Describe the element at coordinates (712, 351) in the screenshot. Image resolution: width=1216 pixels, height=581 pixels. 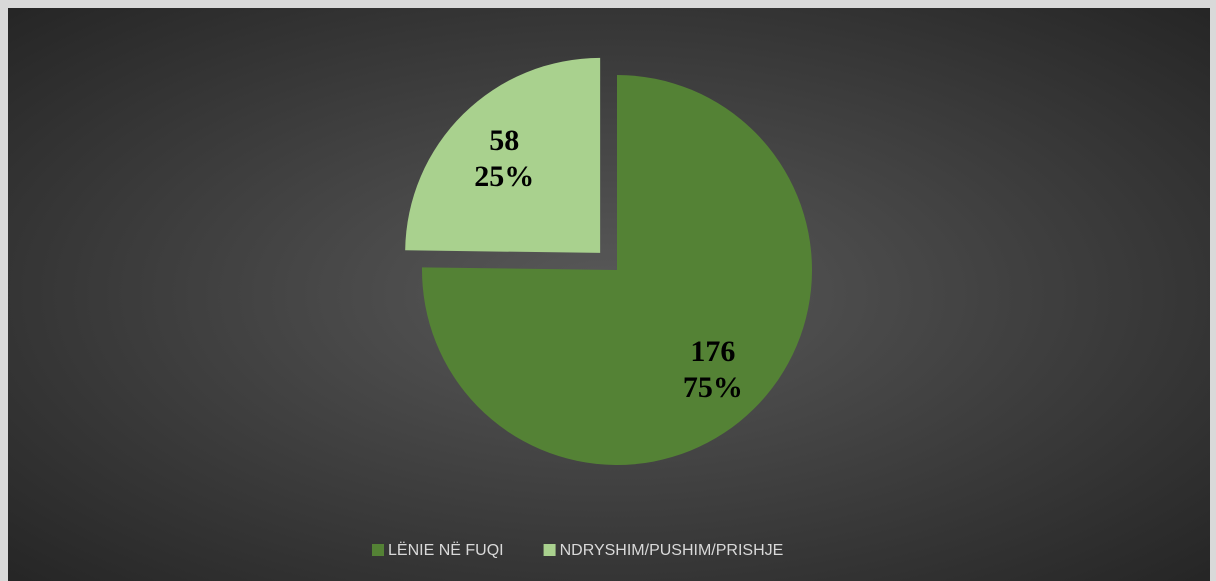
I see `data-label: 176` at that location.